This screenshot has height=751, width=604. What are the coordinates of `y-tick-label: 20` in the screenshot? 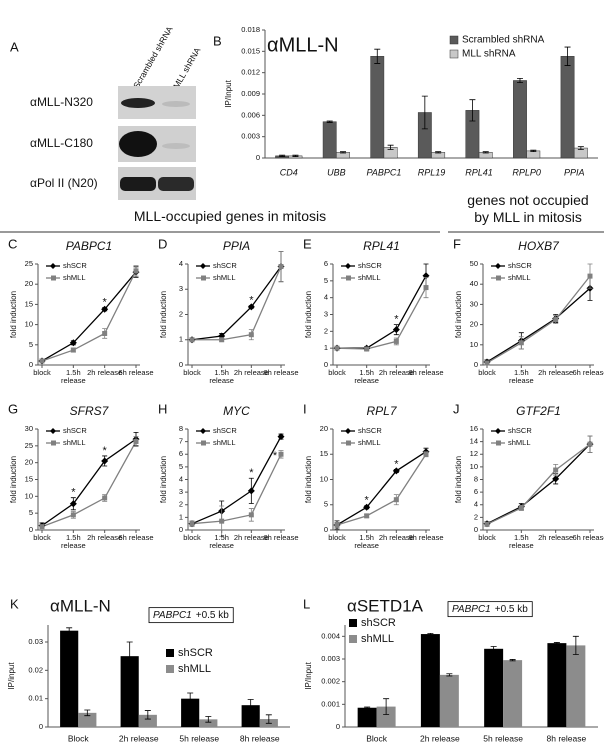 It's located at (324, 428).